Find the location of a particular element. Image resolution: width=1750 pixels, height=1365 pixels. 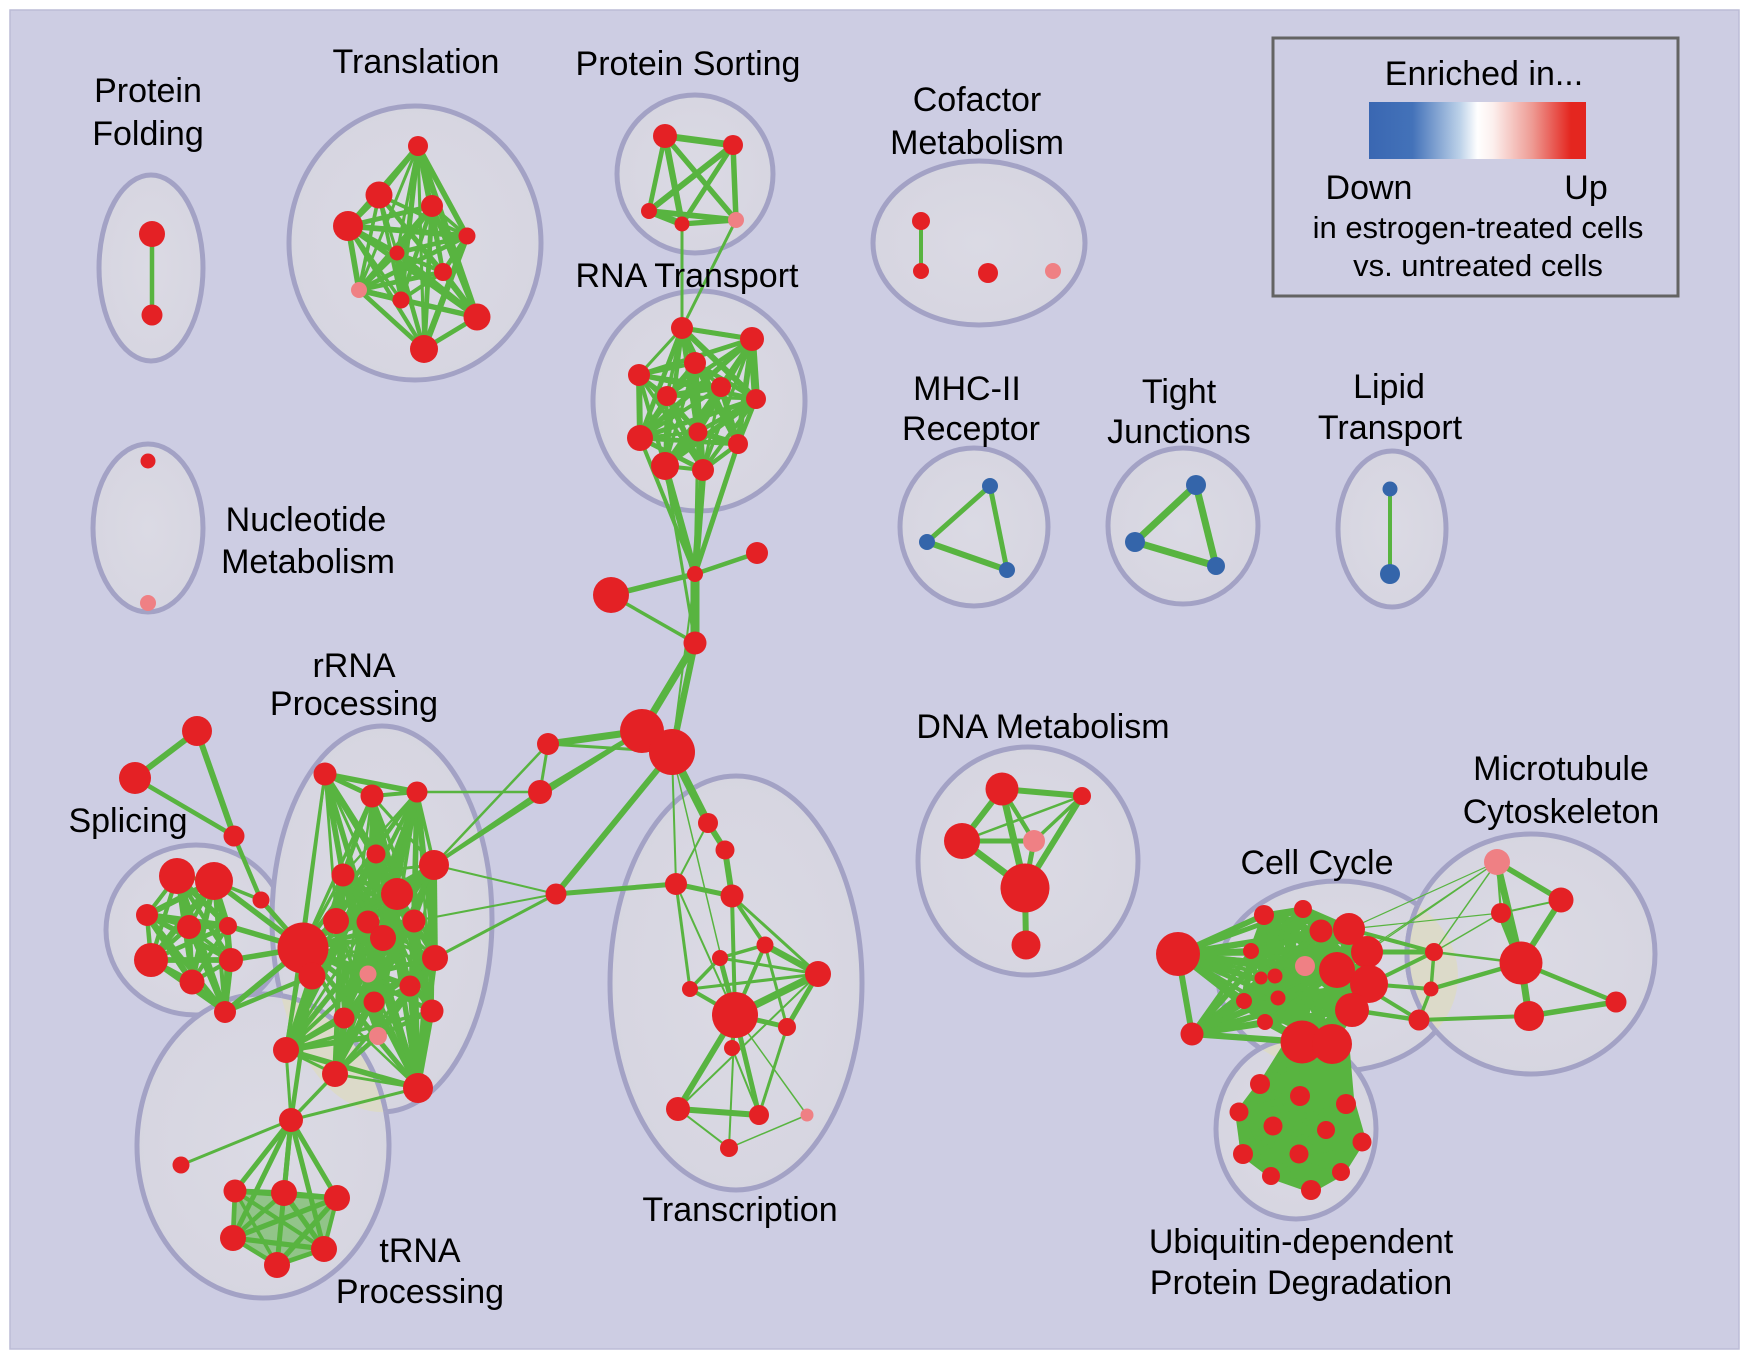

svg-text: in estrogen-treated cells is located at coordinates (1478, 227).